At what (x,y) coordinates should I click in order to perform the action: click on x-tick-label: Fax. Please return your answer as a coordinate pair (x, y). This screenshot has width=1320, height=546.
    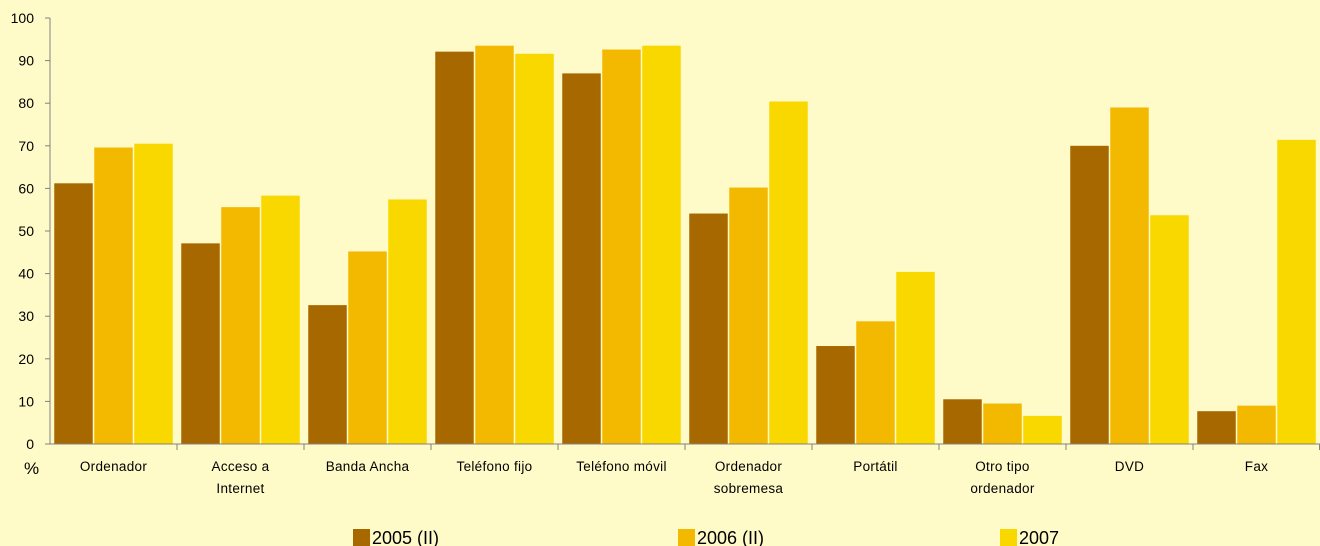
    Looking at the image, I should click on (1256, 466).